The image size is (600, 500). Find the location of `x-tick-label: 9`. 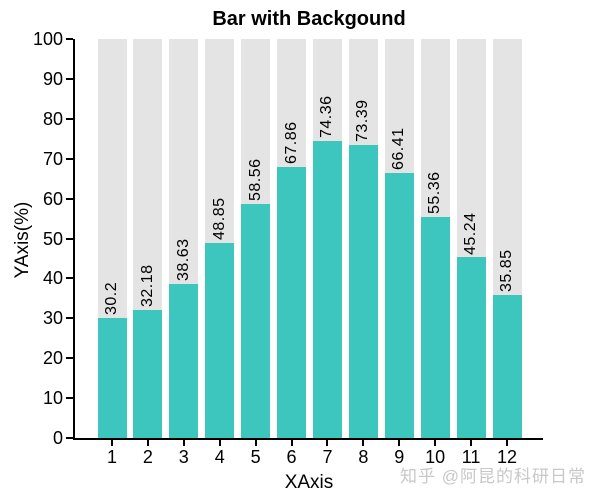

x-tick-label: 9 is located at coordinates (399, 457).